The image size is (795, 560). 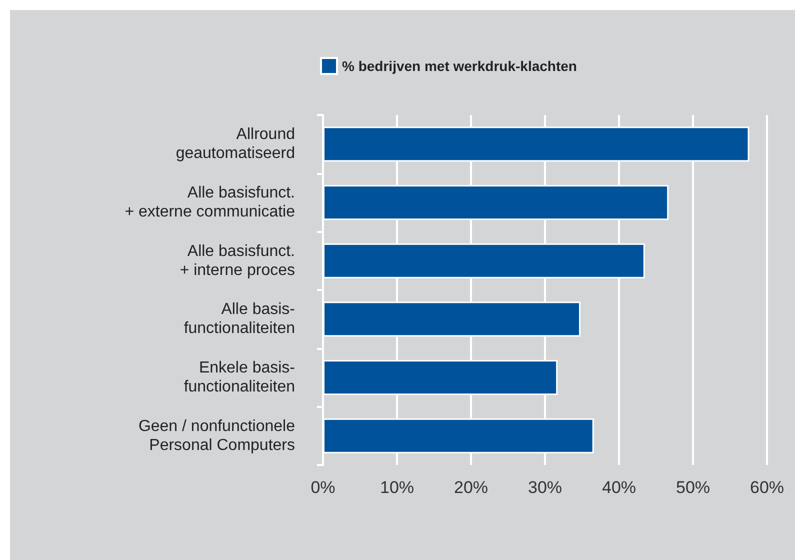 What do you see at coordinates (545, 487) in the screenshot?
I see `x-tick-label: 30%` at bounding box center [545, 487].